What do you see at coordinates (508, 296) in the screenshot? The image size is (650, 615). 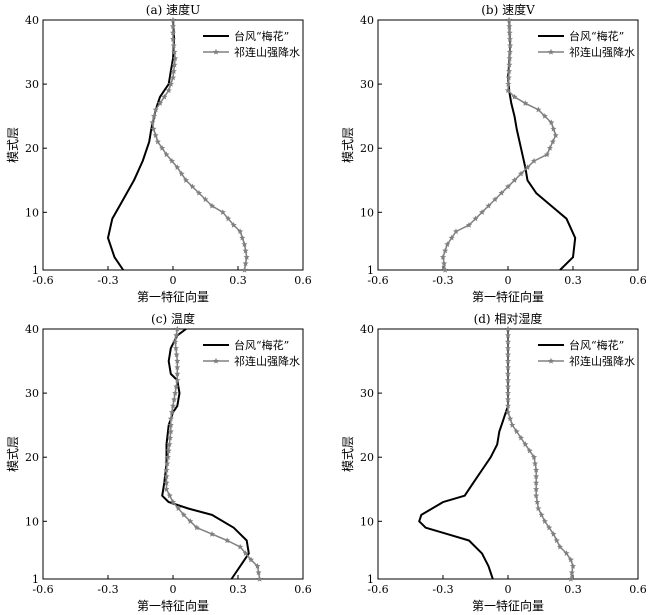 I see `x-axis-label: 第一特征向量` at bounding box center [508, 296].